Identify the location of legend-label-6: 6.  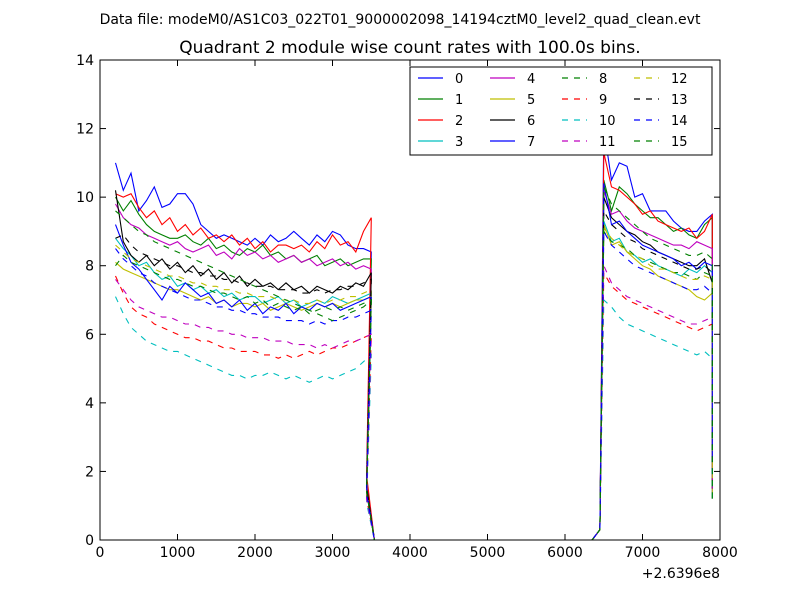
(531, 121).